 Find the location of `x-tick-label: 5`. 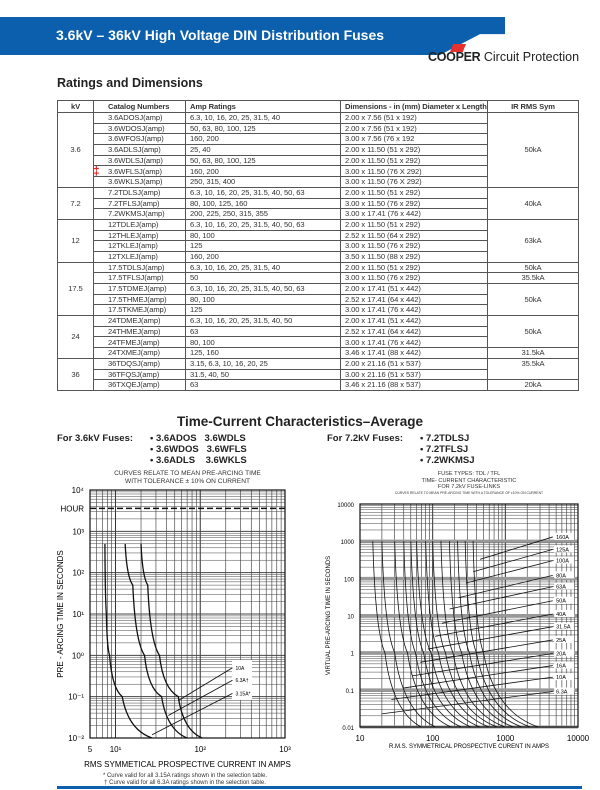

x-tick-label: 5 is located at coordinates (90, 749).